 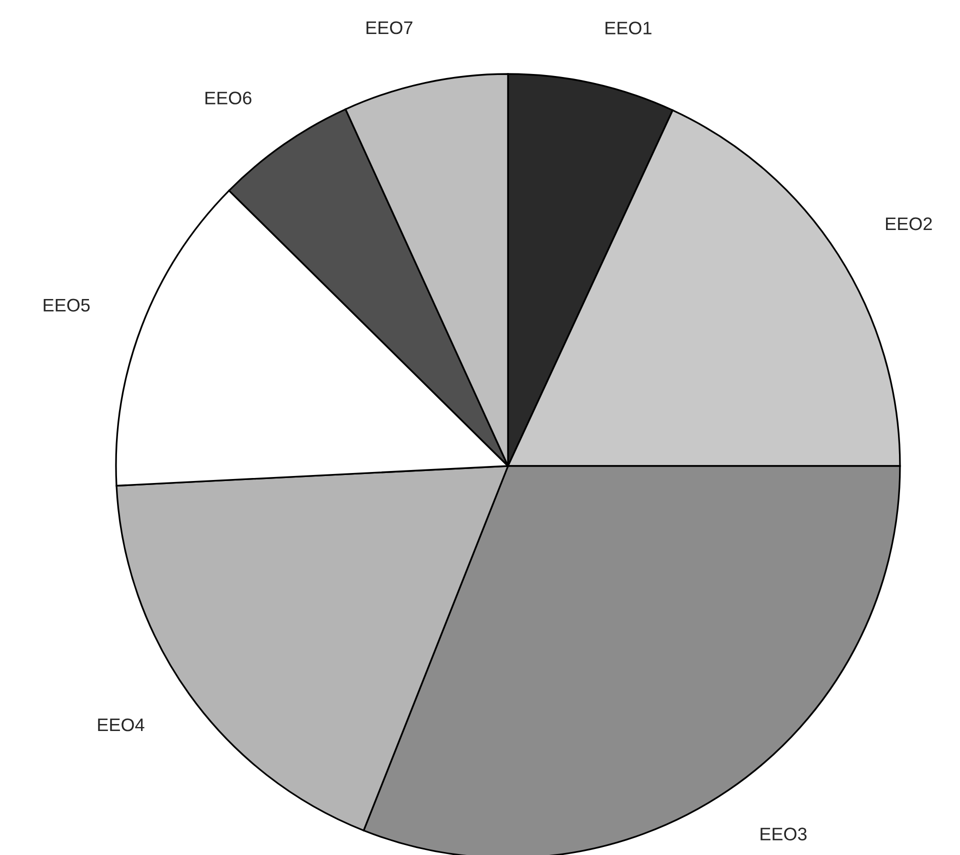 I want to click on slice-label: EEO7, so click(x=389, y=27).